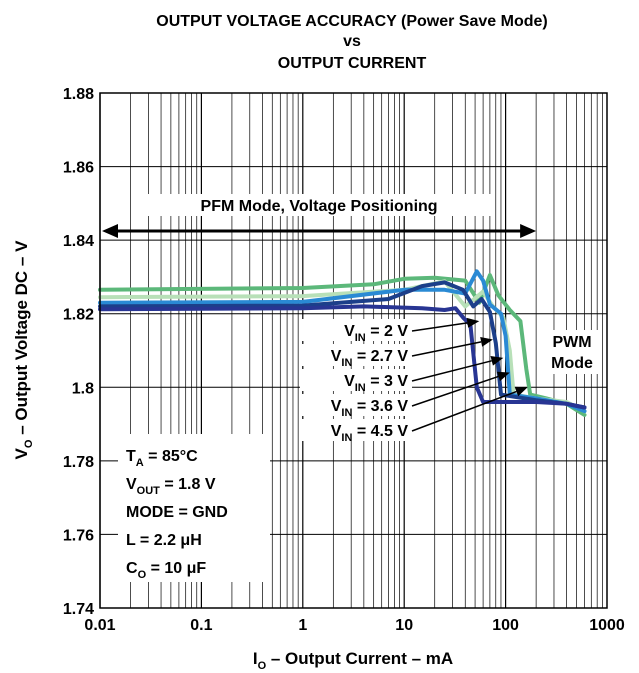  What do you see at coordinates (354, 625) in the screenshot?
I see `x-tick-labels: 0.01 0.1 1 10 100 1000` at bounding box center [354, 625].